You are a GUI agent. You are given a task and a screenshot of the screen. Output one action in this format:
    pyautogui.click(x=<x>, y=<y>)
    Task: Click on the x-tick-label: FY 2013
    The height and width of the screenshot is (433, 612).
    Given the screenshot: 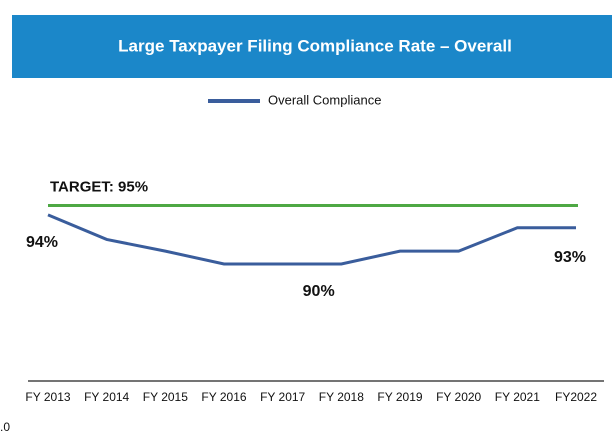 What is the action you would take?
    pyautogui.click(x=47, y=397)
    